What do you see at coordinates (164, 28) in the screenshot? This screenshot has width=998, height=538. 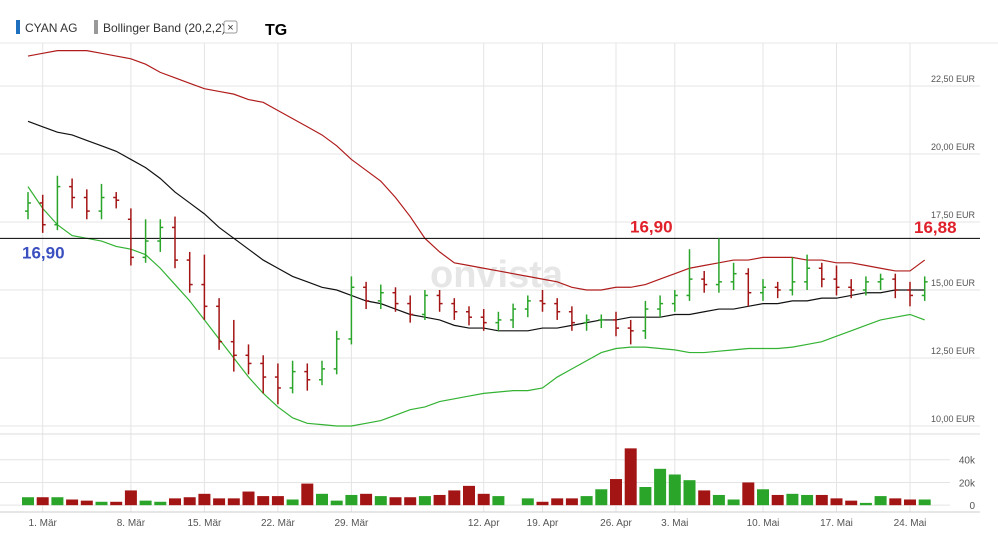 I see `legend-label: Bollinger Band (20,2,2)` at bounding box center [164, 28].